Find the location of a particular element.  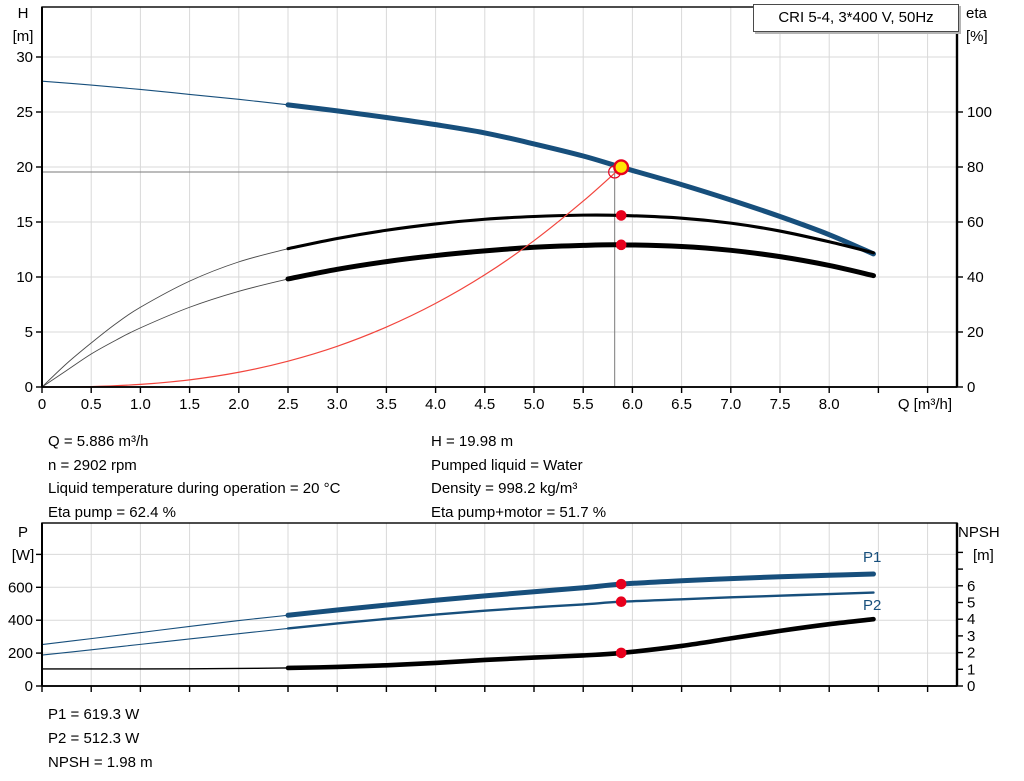

eta-axis-unit: [%] is located at coordinates (977, 36).